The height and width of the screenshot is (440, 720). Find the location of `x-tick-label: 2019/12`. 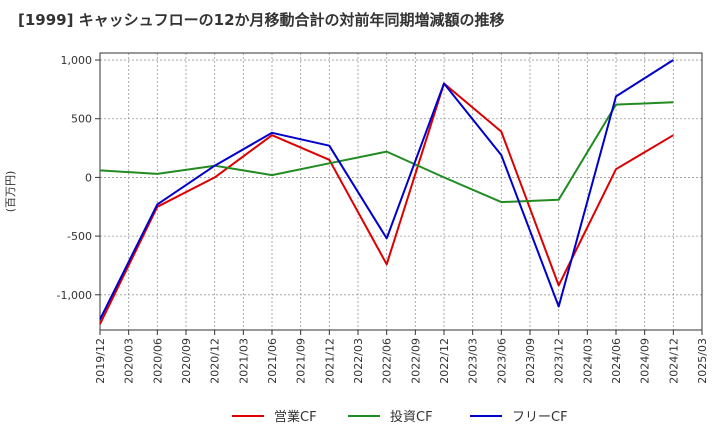

x-tick-label: 2019/12 is located at coordinates (100, 361).